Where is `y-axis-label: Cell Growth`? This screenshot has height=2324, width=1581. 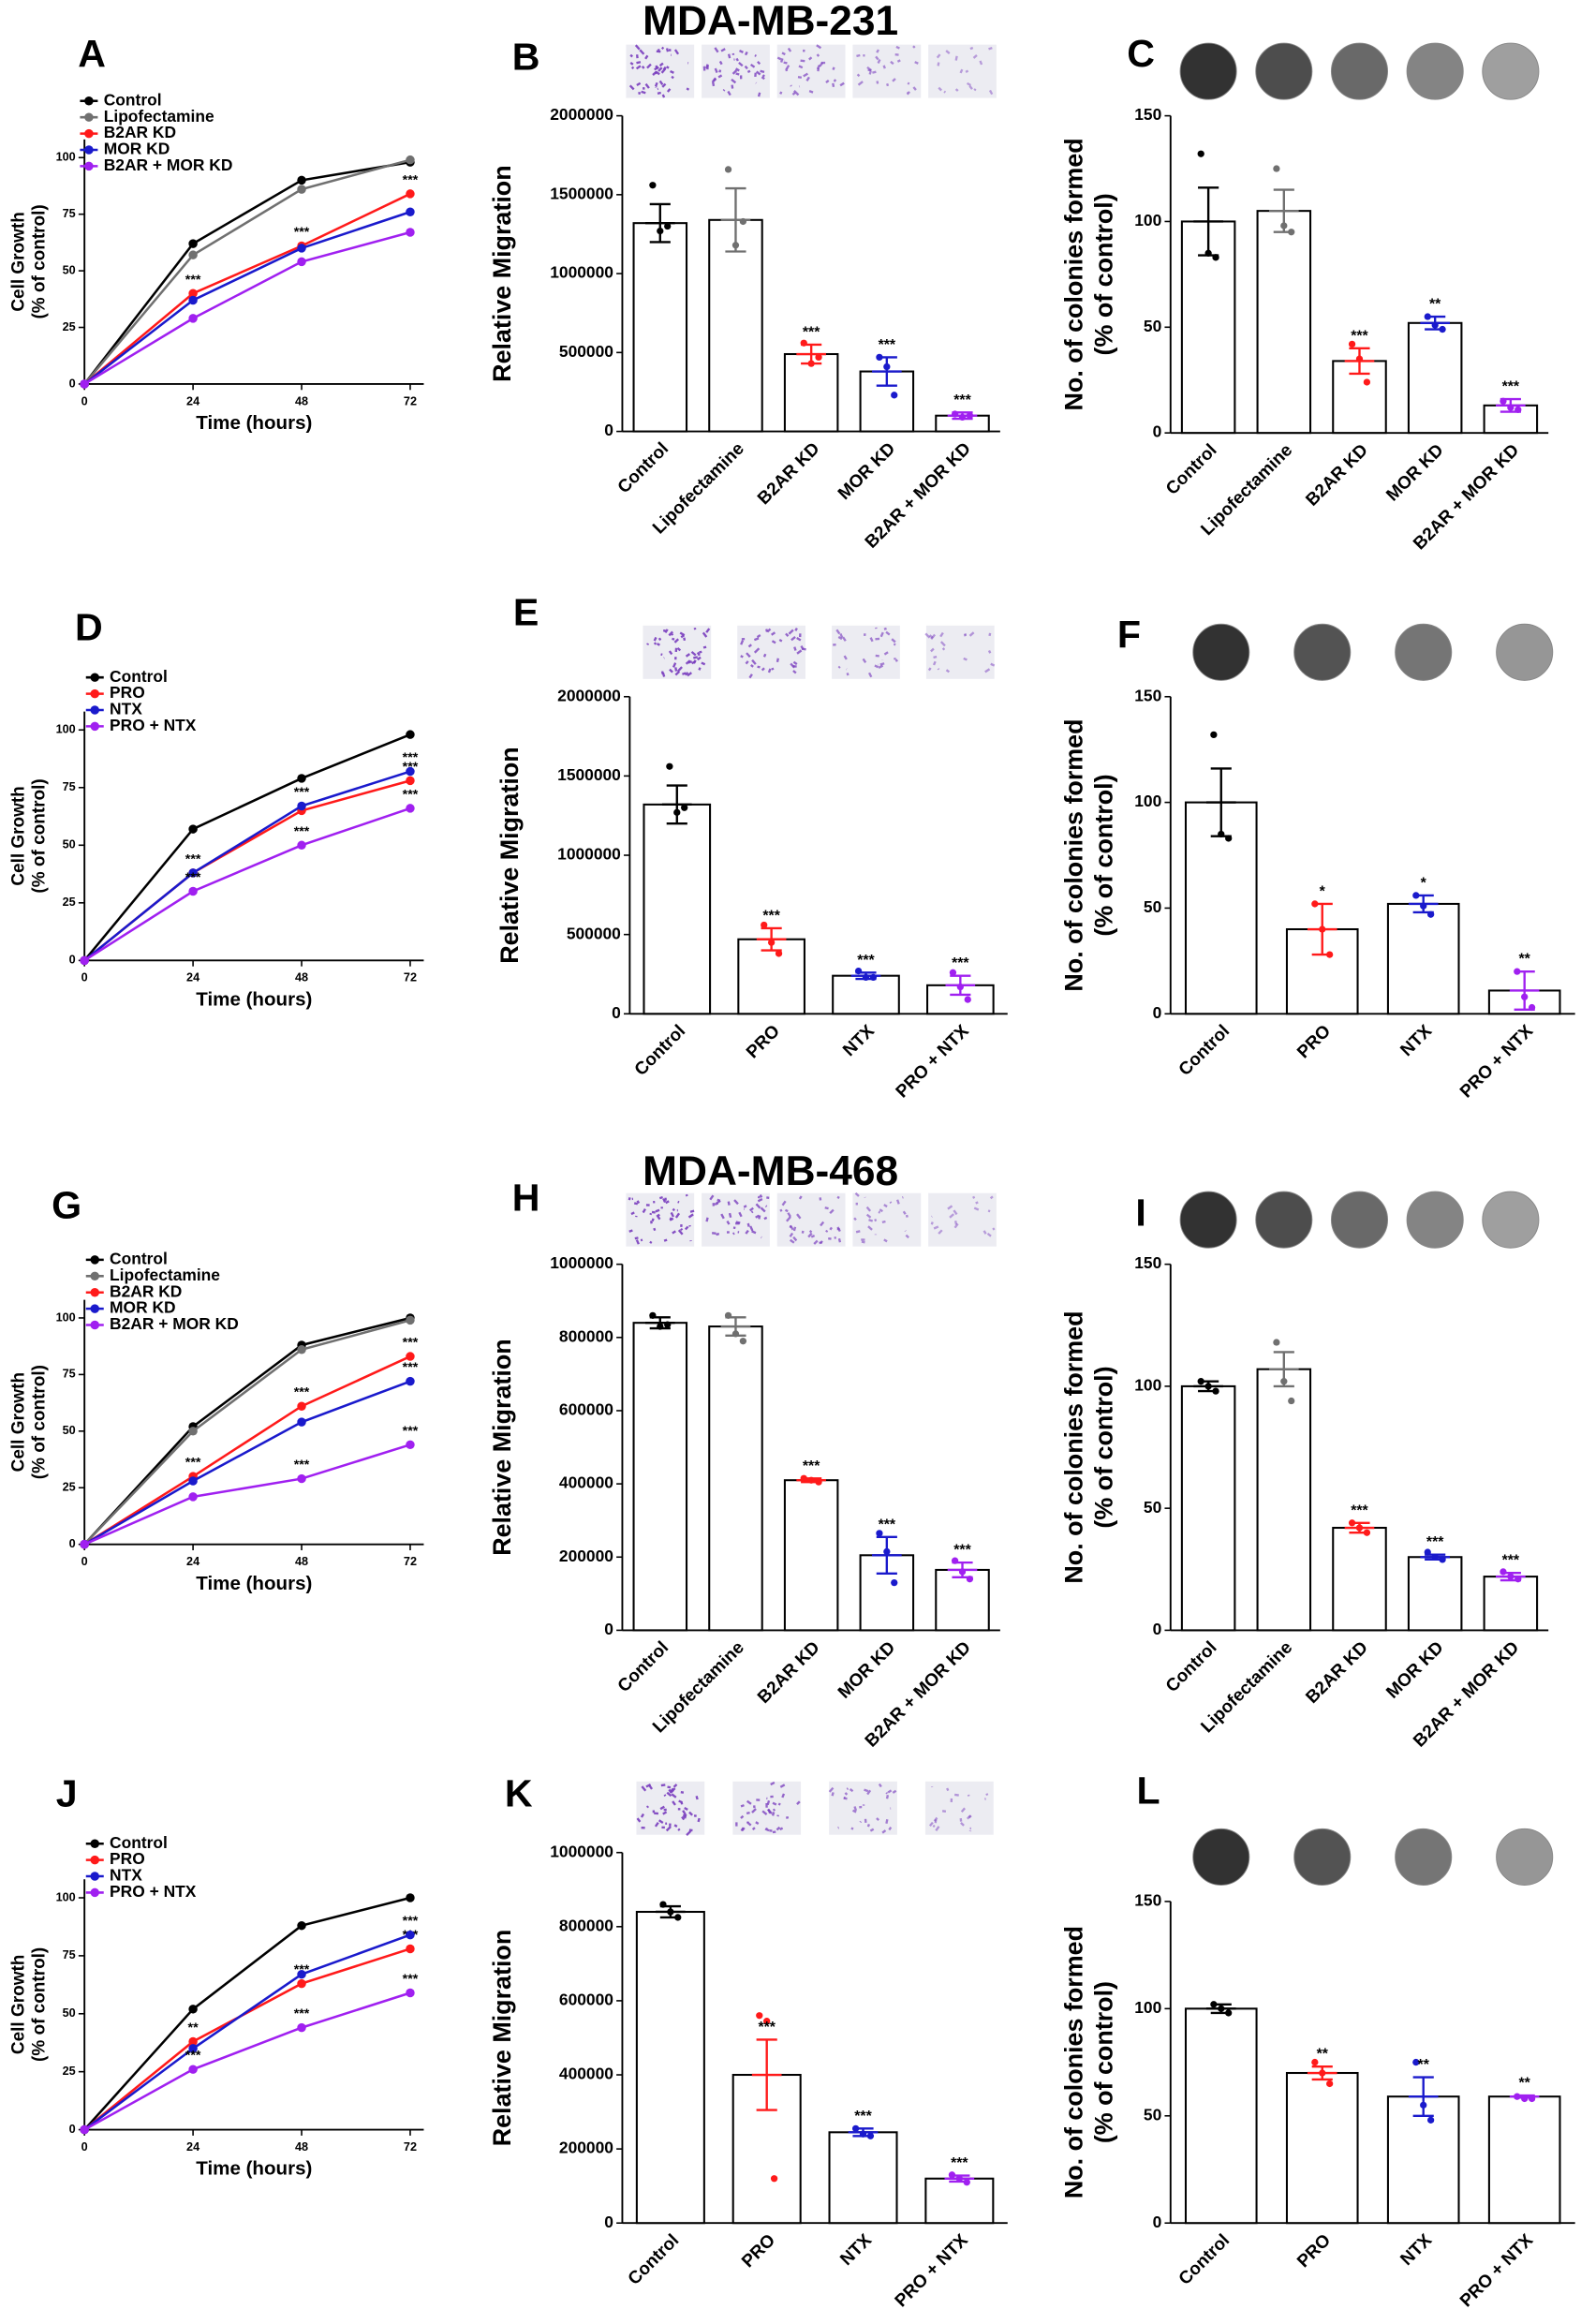
y-axis-label: Cell Growth is located at coordinates (19, 836).